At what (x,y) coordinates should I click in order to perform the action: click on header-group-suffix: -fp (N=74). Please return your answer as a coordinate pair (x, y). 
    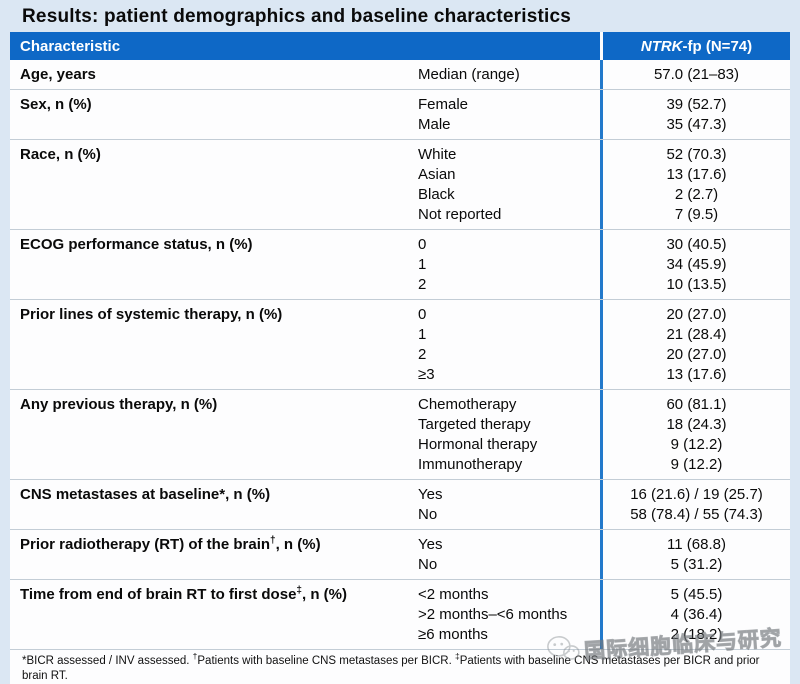
    Looking at the image, I should click on (717, 46).